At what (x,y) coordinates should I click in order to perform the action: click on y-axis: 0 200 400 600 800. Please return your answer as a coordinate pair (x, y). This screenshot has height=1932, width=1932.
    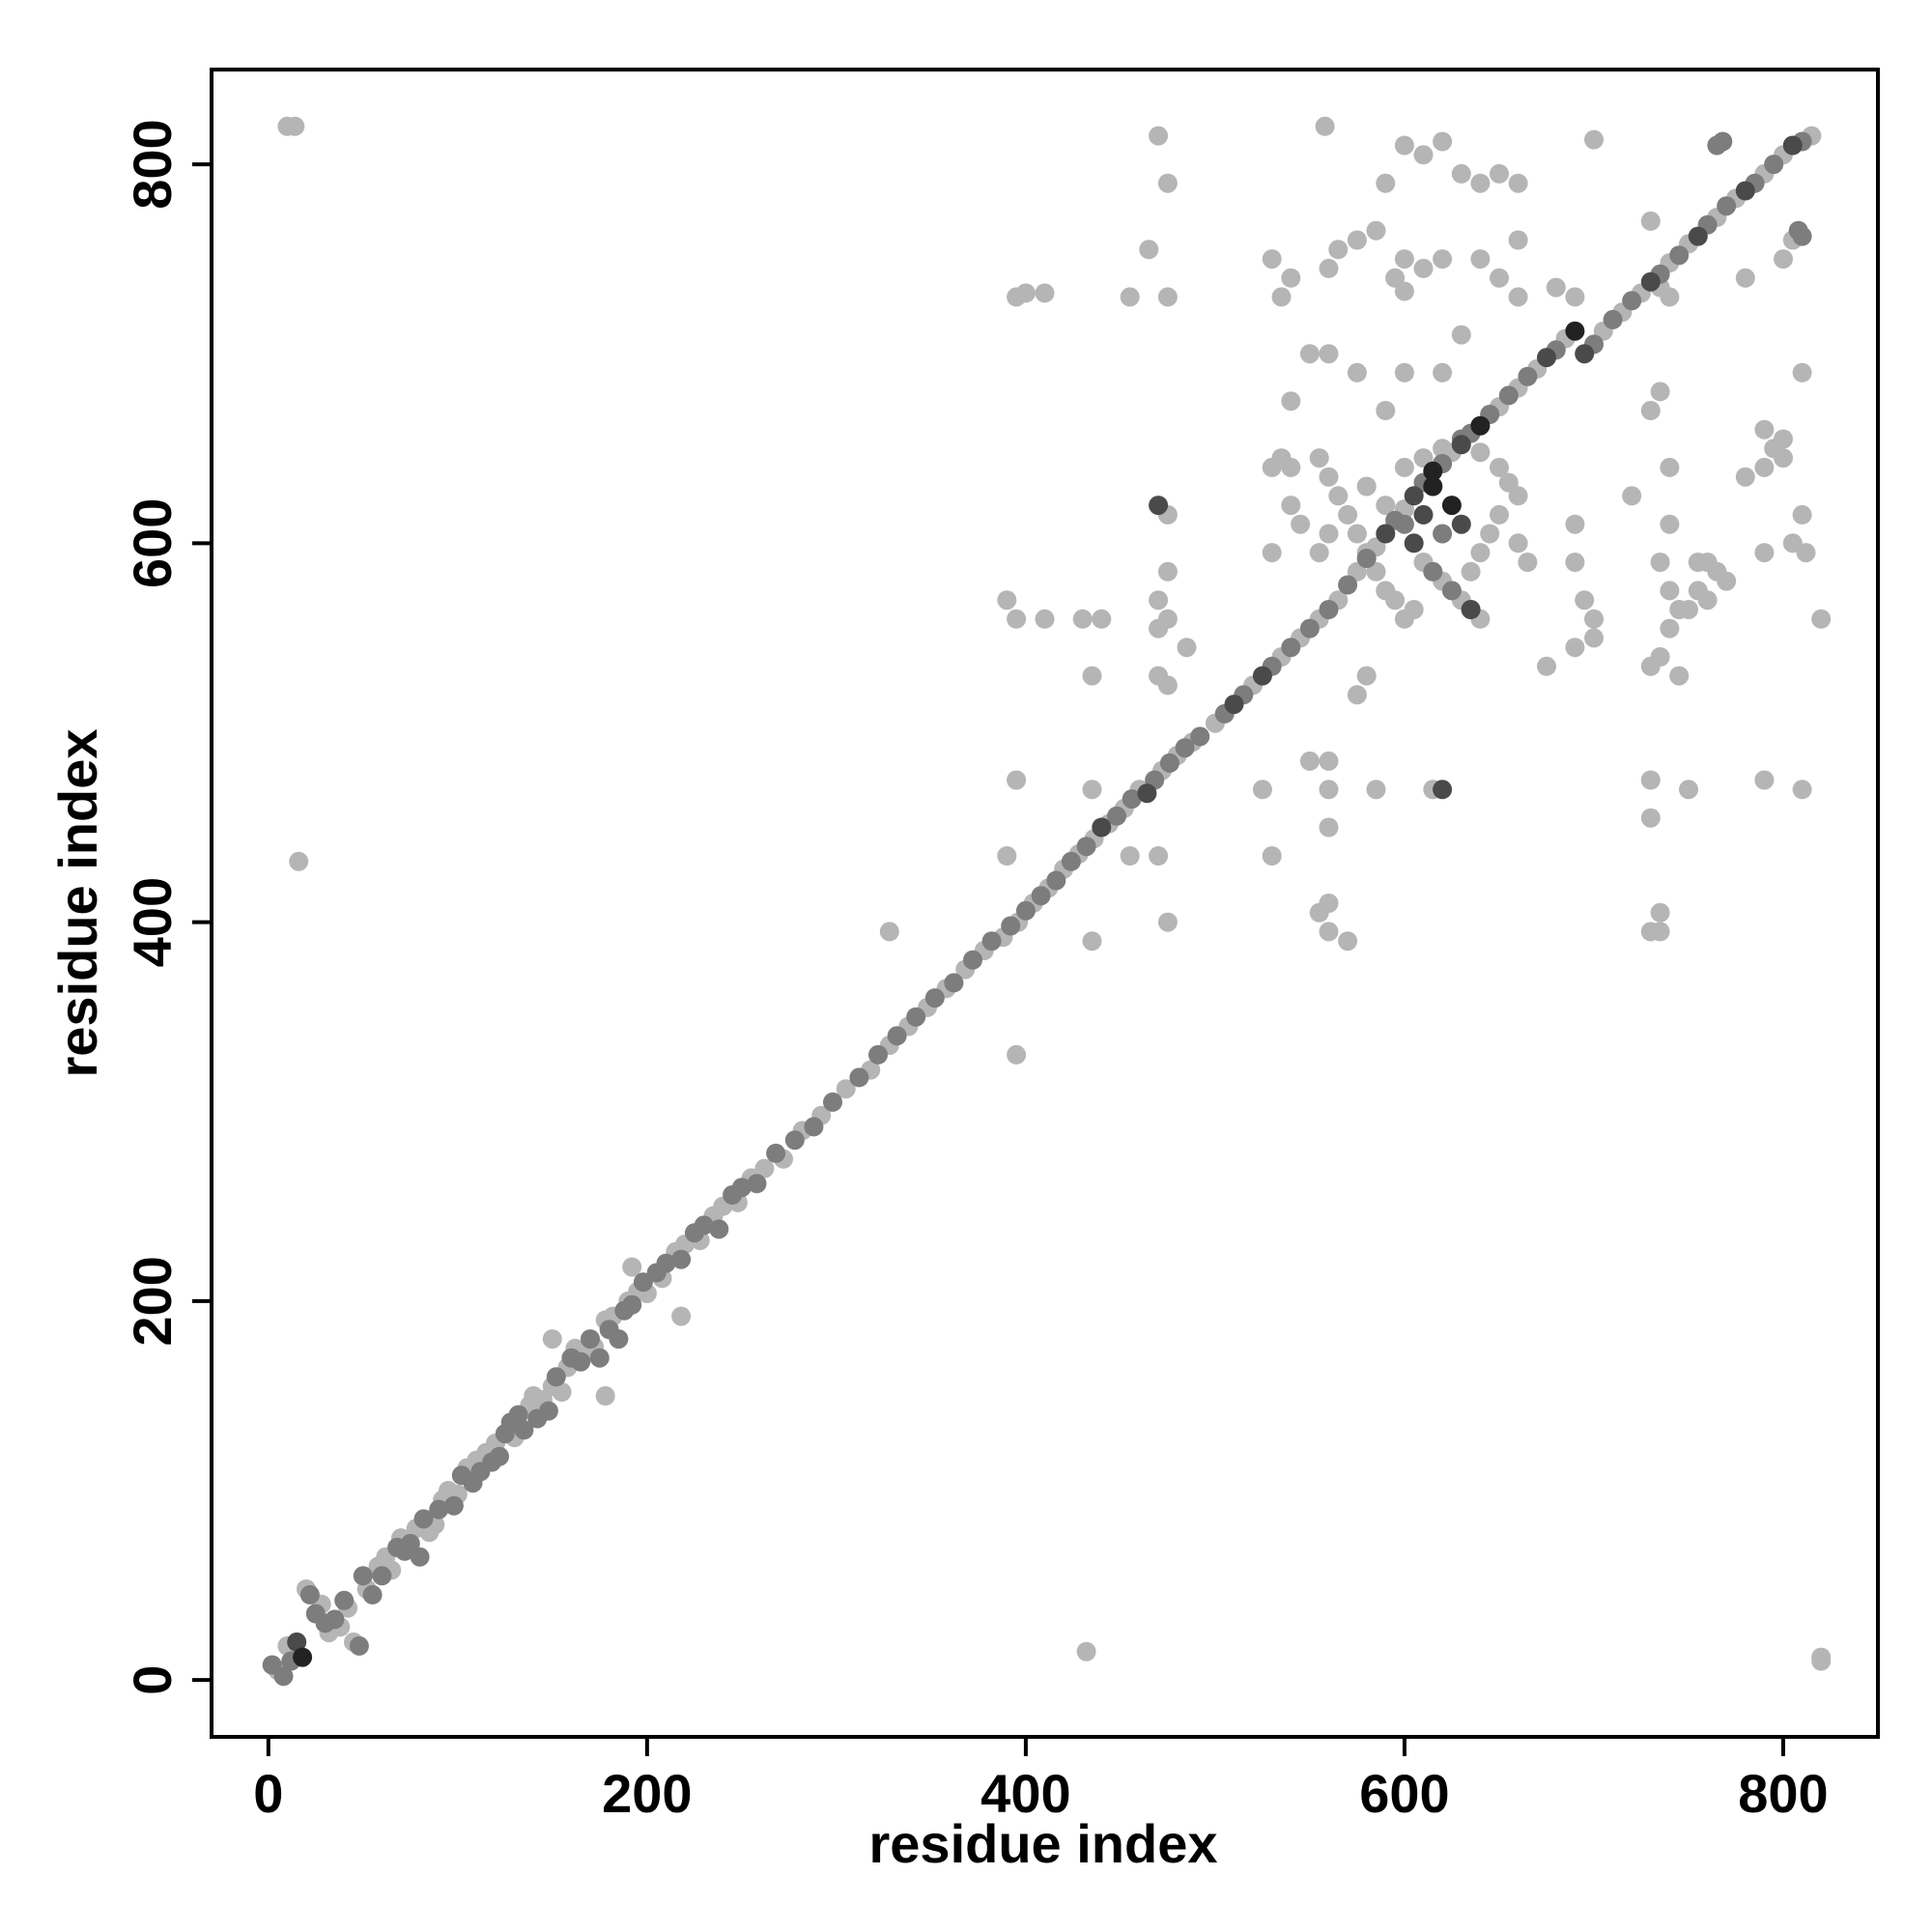
    Looking at the image, I should click on (167, 907).